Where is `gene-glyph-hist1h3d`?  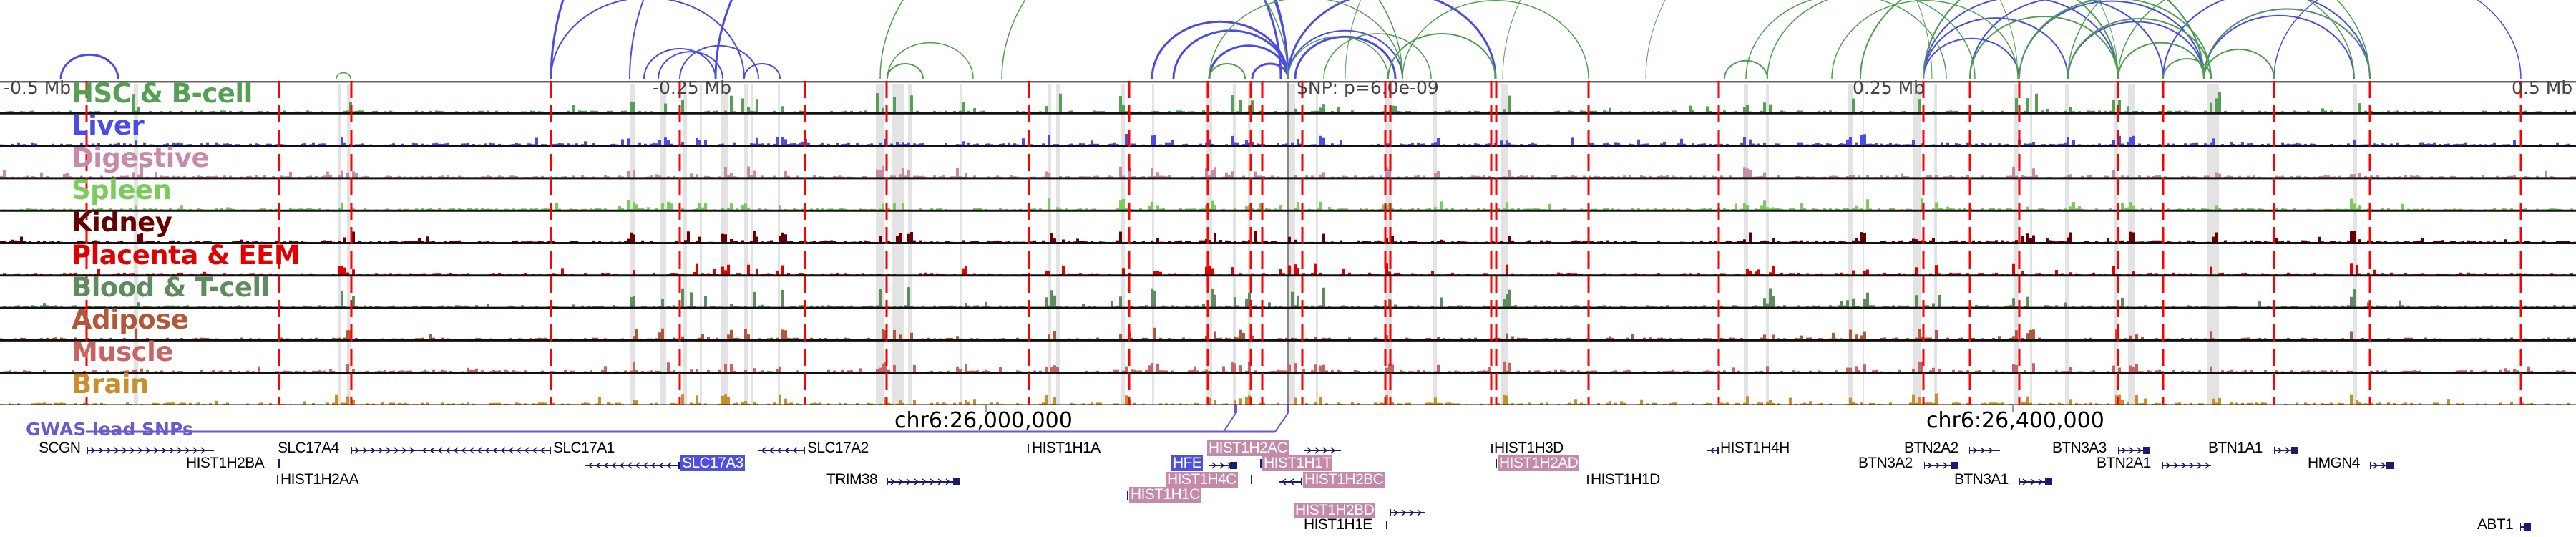 gene-glyph-hist1h3d is located at coordinates (1492, 448).